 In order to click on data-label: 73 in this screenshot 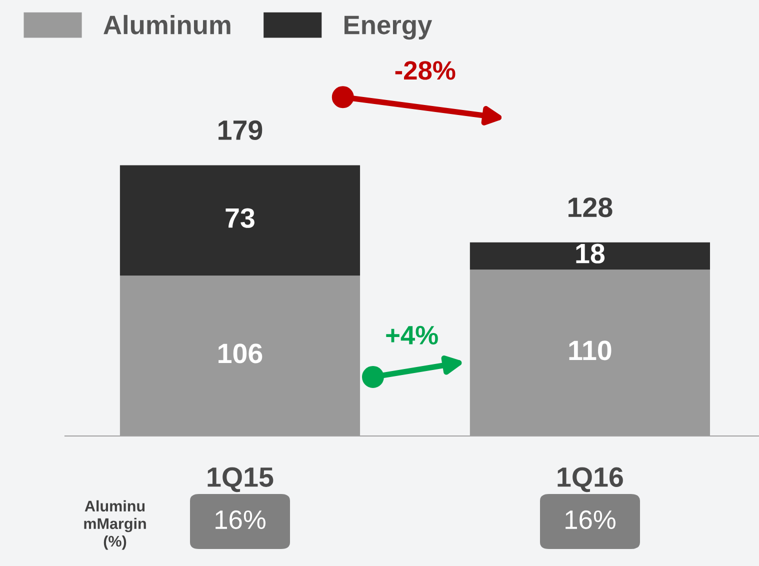, I will do `click(240, 218)`.